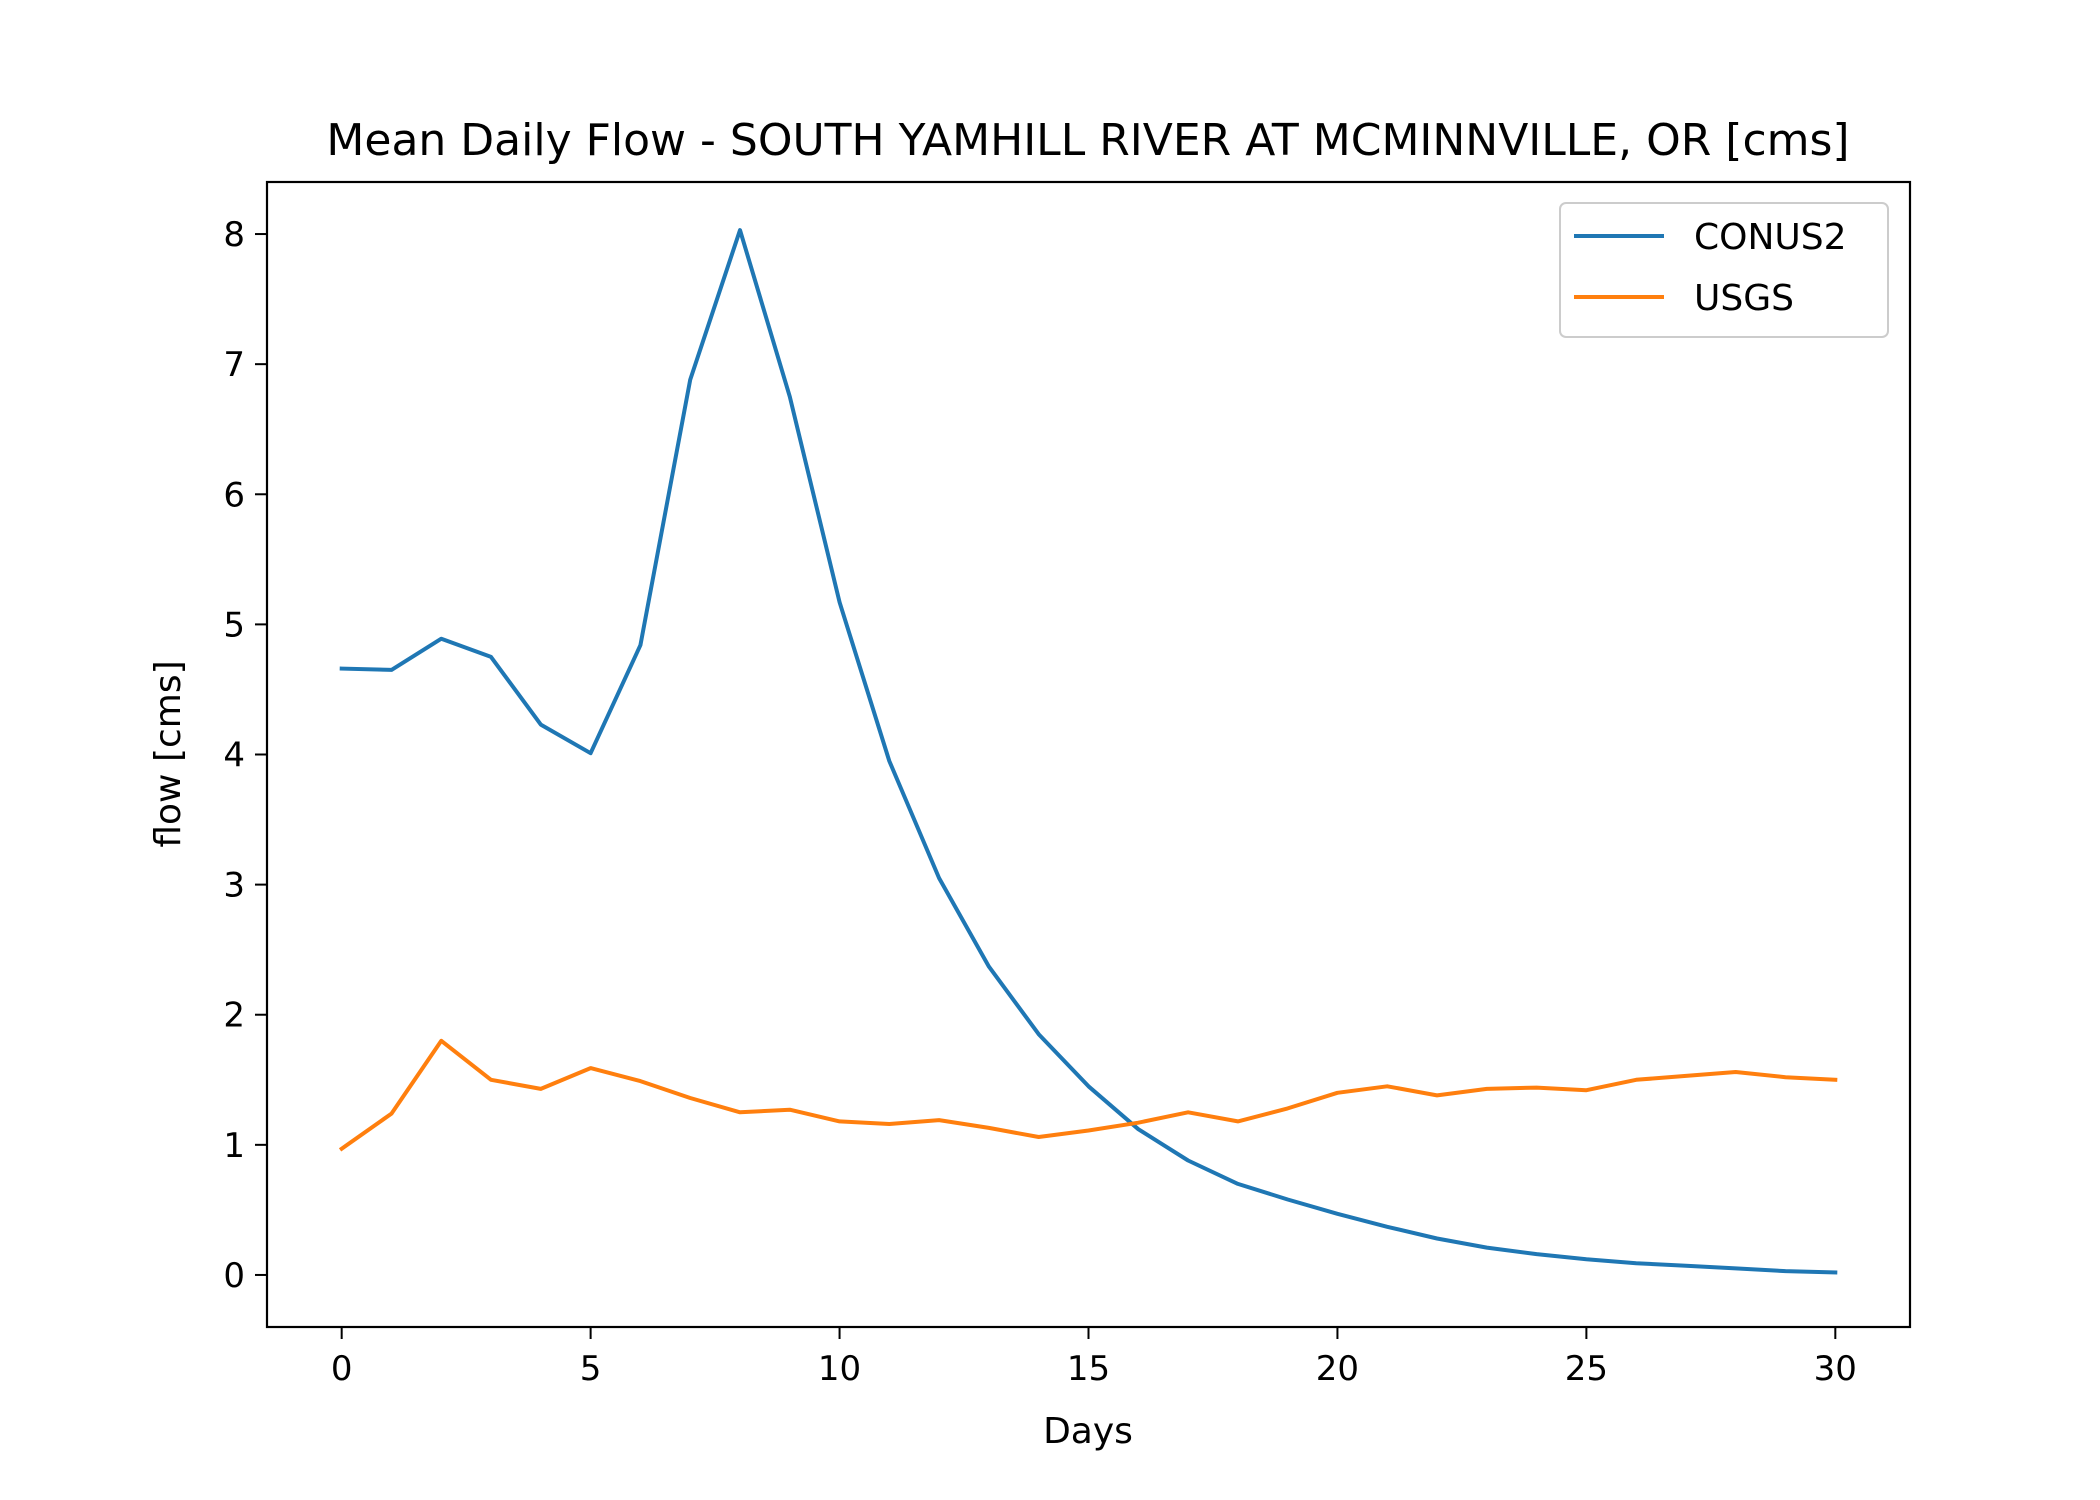 The image size is (2100, 1500). Describe the element at coordinates (234, 235) in the screenshot. I see `y-tick-label: 8` at that location.